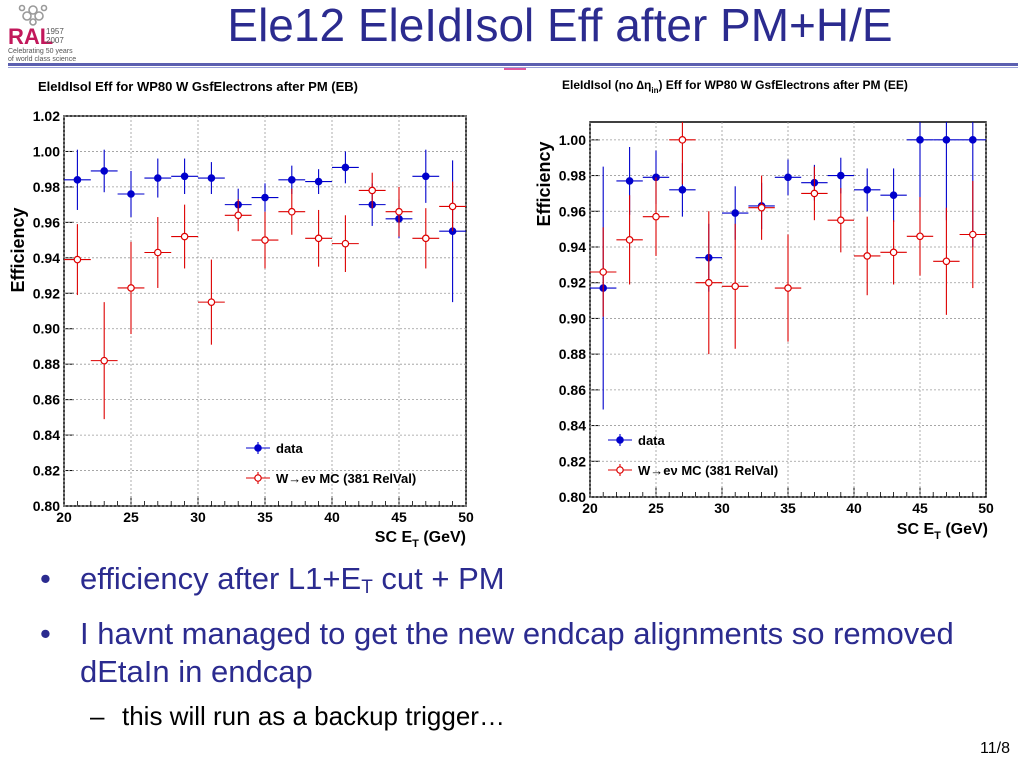 The width and height of the screenshot is (1024, 768). Describe the element at coordinates (572, 140) in the screenshot. I see `y-tick-label: 1.00` at that location.